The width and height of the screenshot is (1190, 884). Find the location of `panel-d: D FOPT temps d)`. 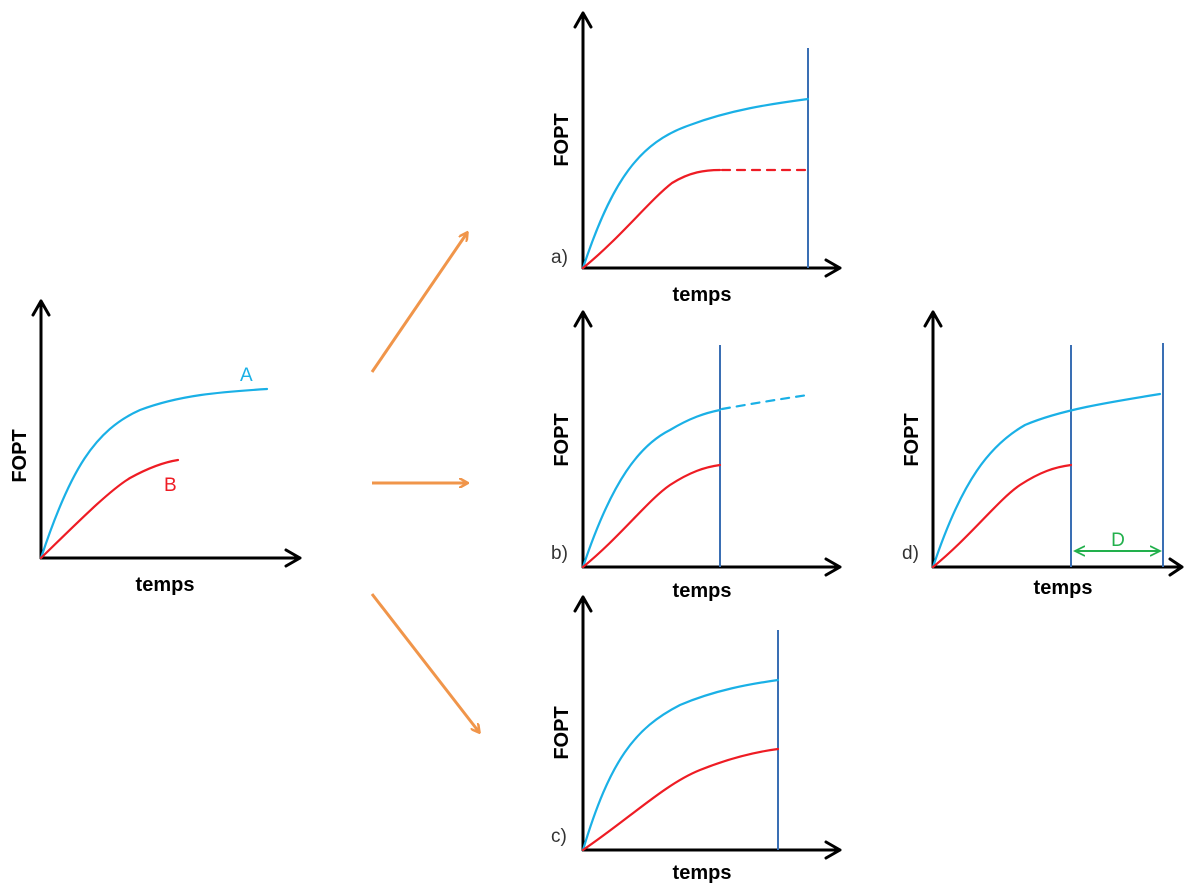

panel-d: D FOPT temps d) is located at coordinates (1042, 454).